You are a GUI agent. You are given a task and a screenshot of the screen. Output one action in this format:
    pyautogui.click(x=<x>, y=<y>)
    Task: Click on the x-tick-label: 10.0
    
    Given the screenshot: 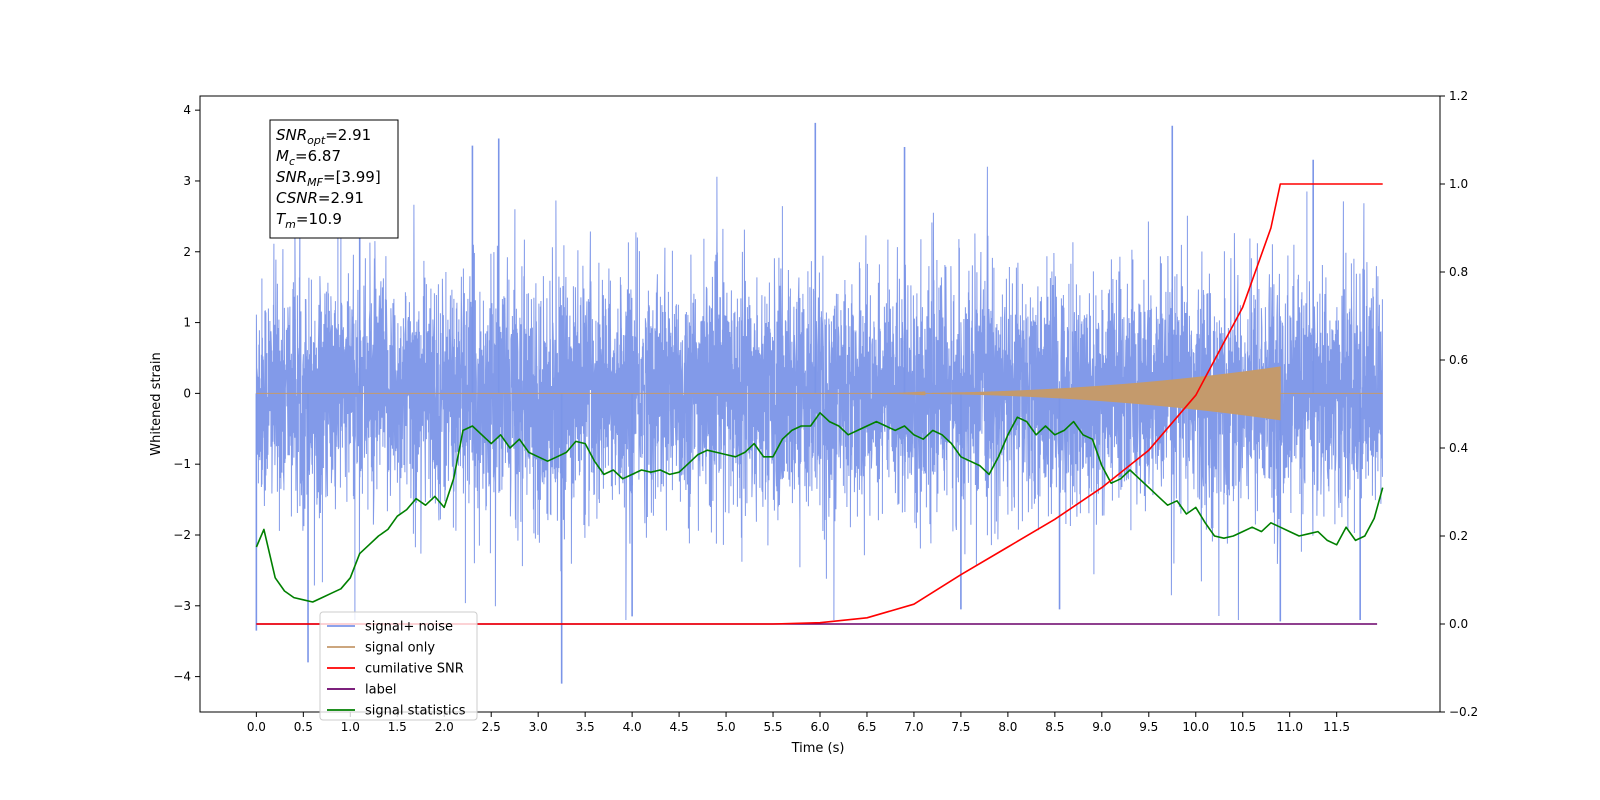 What is the action you would take?
    pyautogui.click(x=1195, y=727)
    